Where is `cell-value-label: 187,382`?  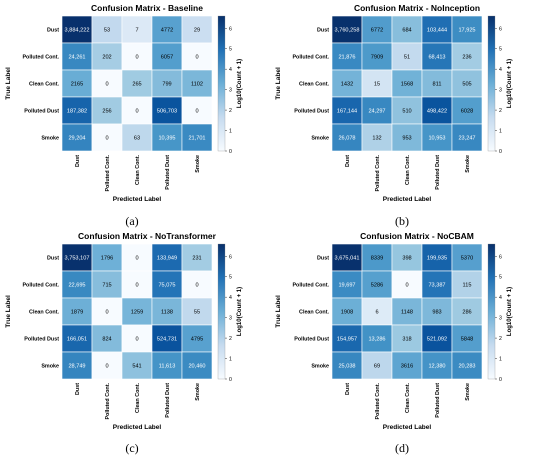
cell-value-label: 187,382 is located at coordinates (77, 112).